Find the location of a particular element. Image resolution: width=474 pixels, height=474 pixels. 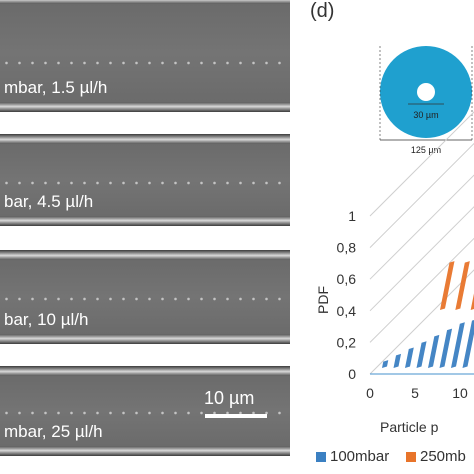

micrograph-1: mbar, 1.5 µl/h is located at coordinates (145, 56).